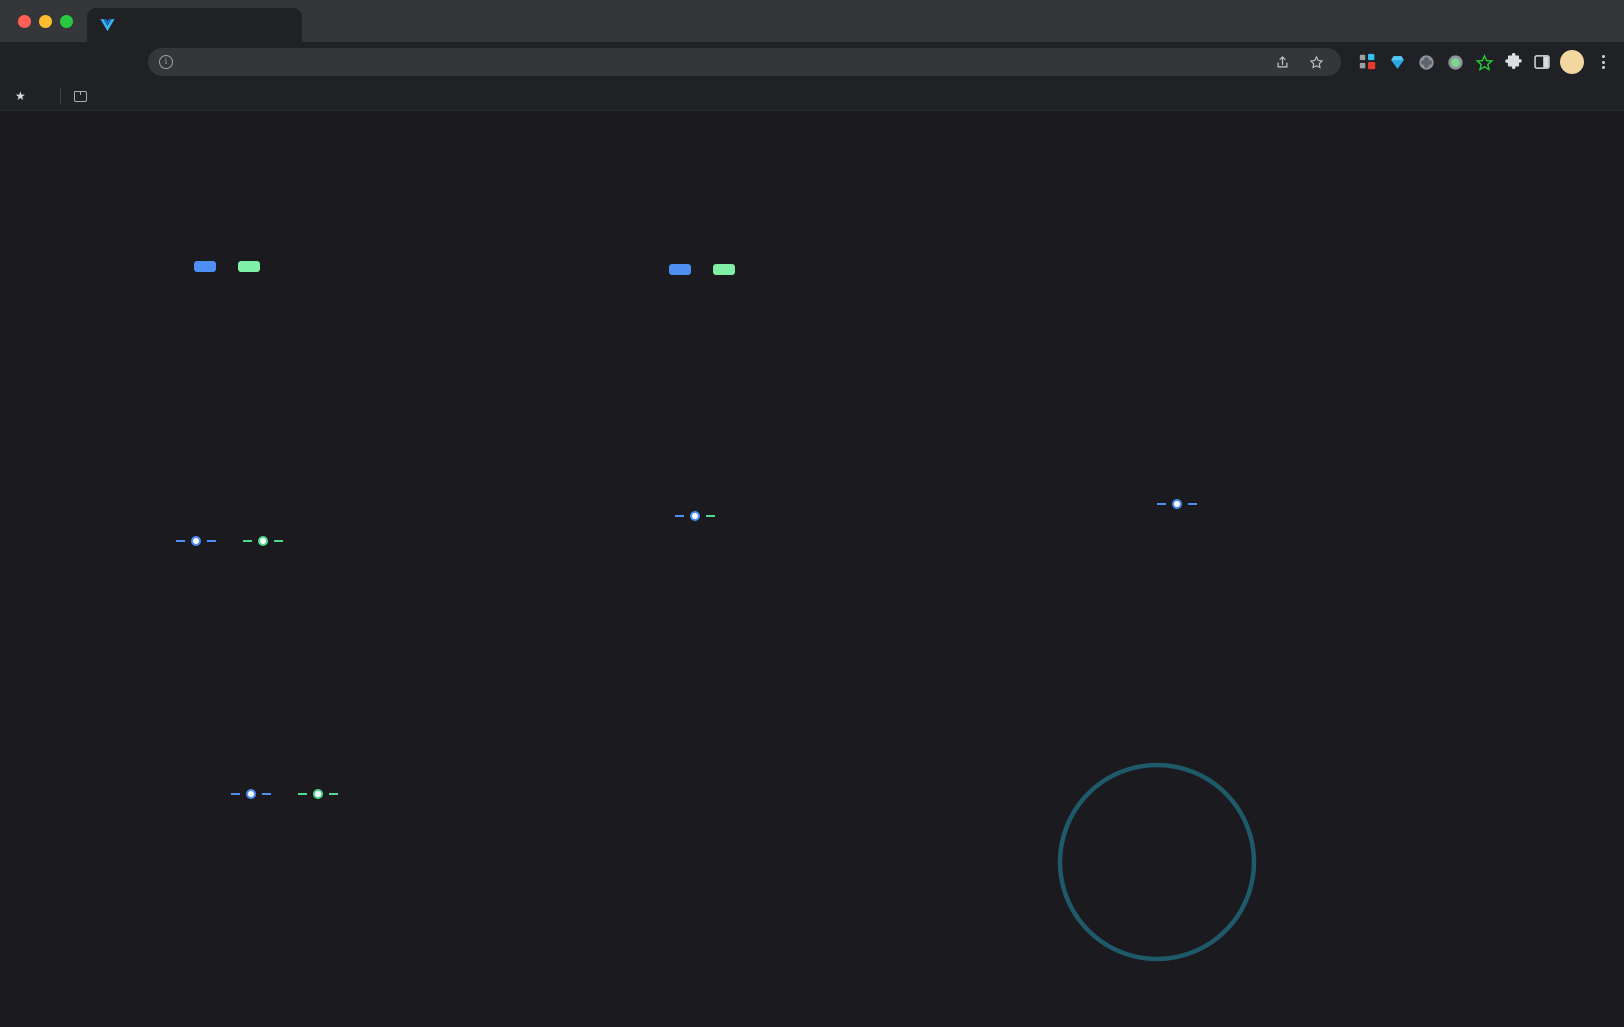  Describe the element at coordinates (107, 25) in the screenshot. I see `vue-logo-icon` at that location.